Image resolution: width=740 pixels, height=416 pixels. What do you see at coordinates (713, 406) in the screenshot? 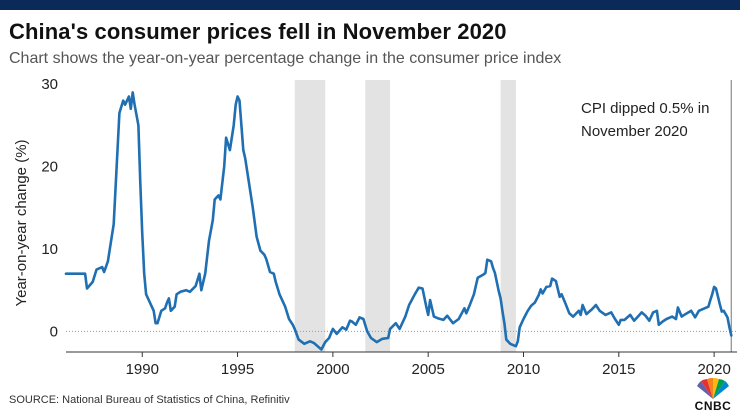
I see `logo-text: CNBC` at bounding box center [713, 406].